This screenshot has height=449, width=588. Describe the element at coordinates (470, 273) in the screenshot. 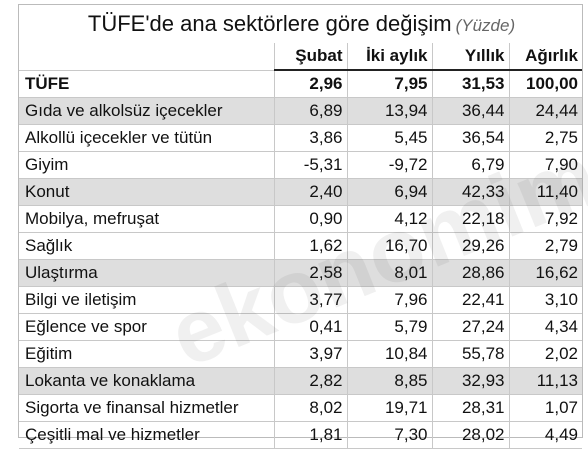

I see `cell-value: 28,86` at that location.